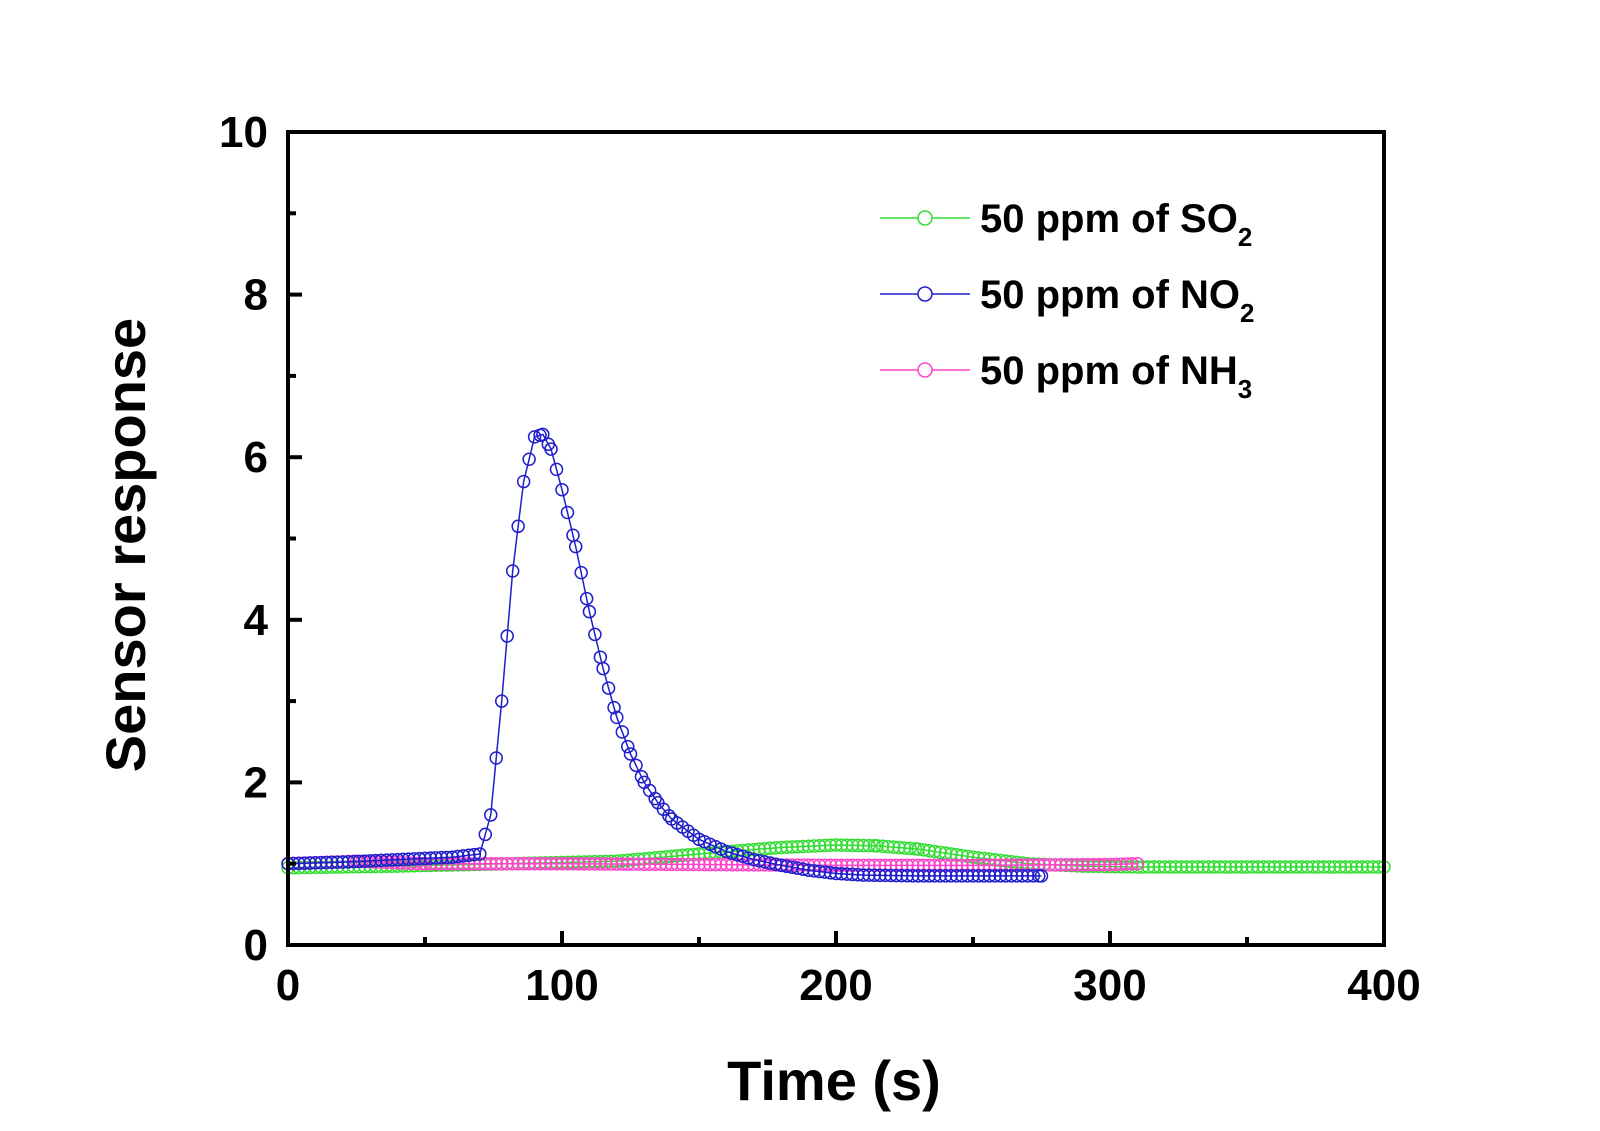  I want to click on legend-marker, so click(925, 218).